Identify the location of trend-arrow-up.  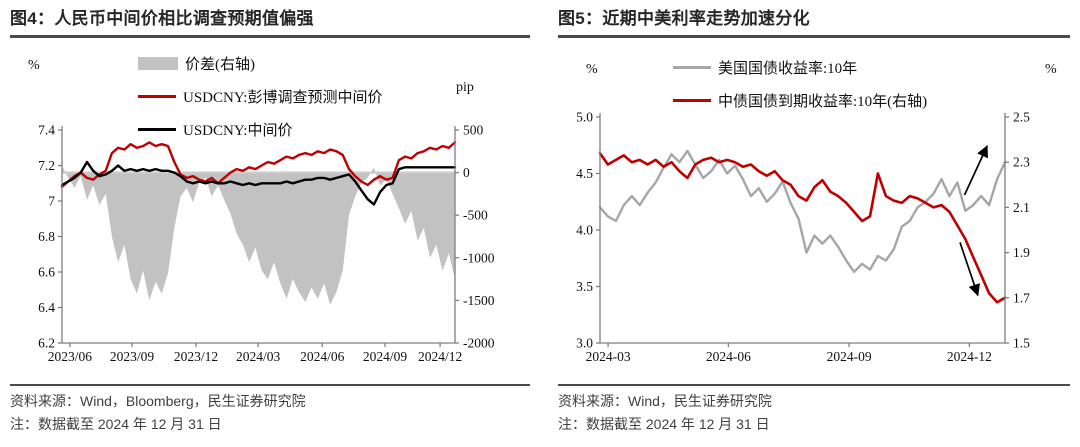
(975, 170).